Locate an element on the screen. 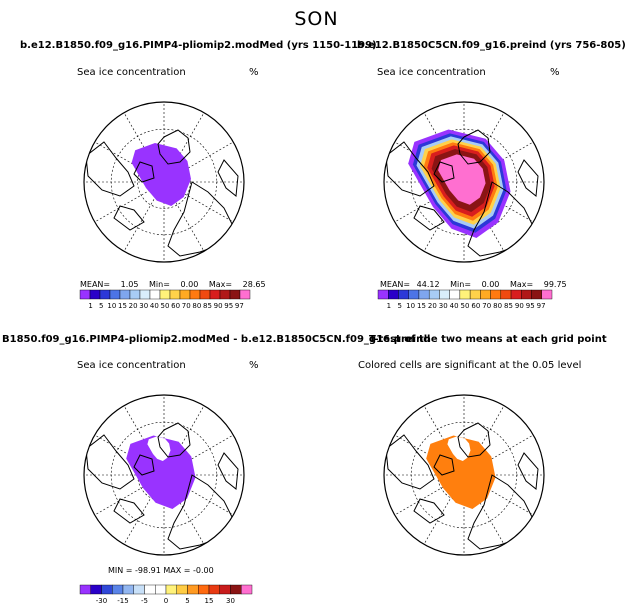  panel2-colorbar-tick-label: 97 is located at coordinates (541, 306).